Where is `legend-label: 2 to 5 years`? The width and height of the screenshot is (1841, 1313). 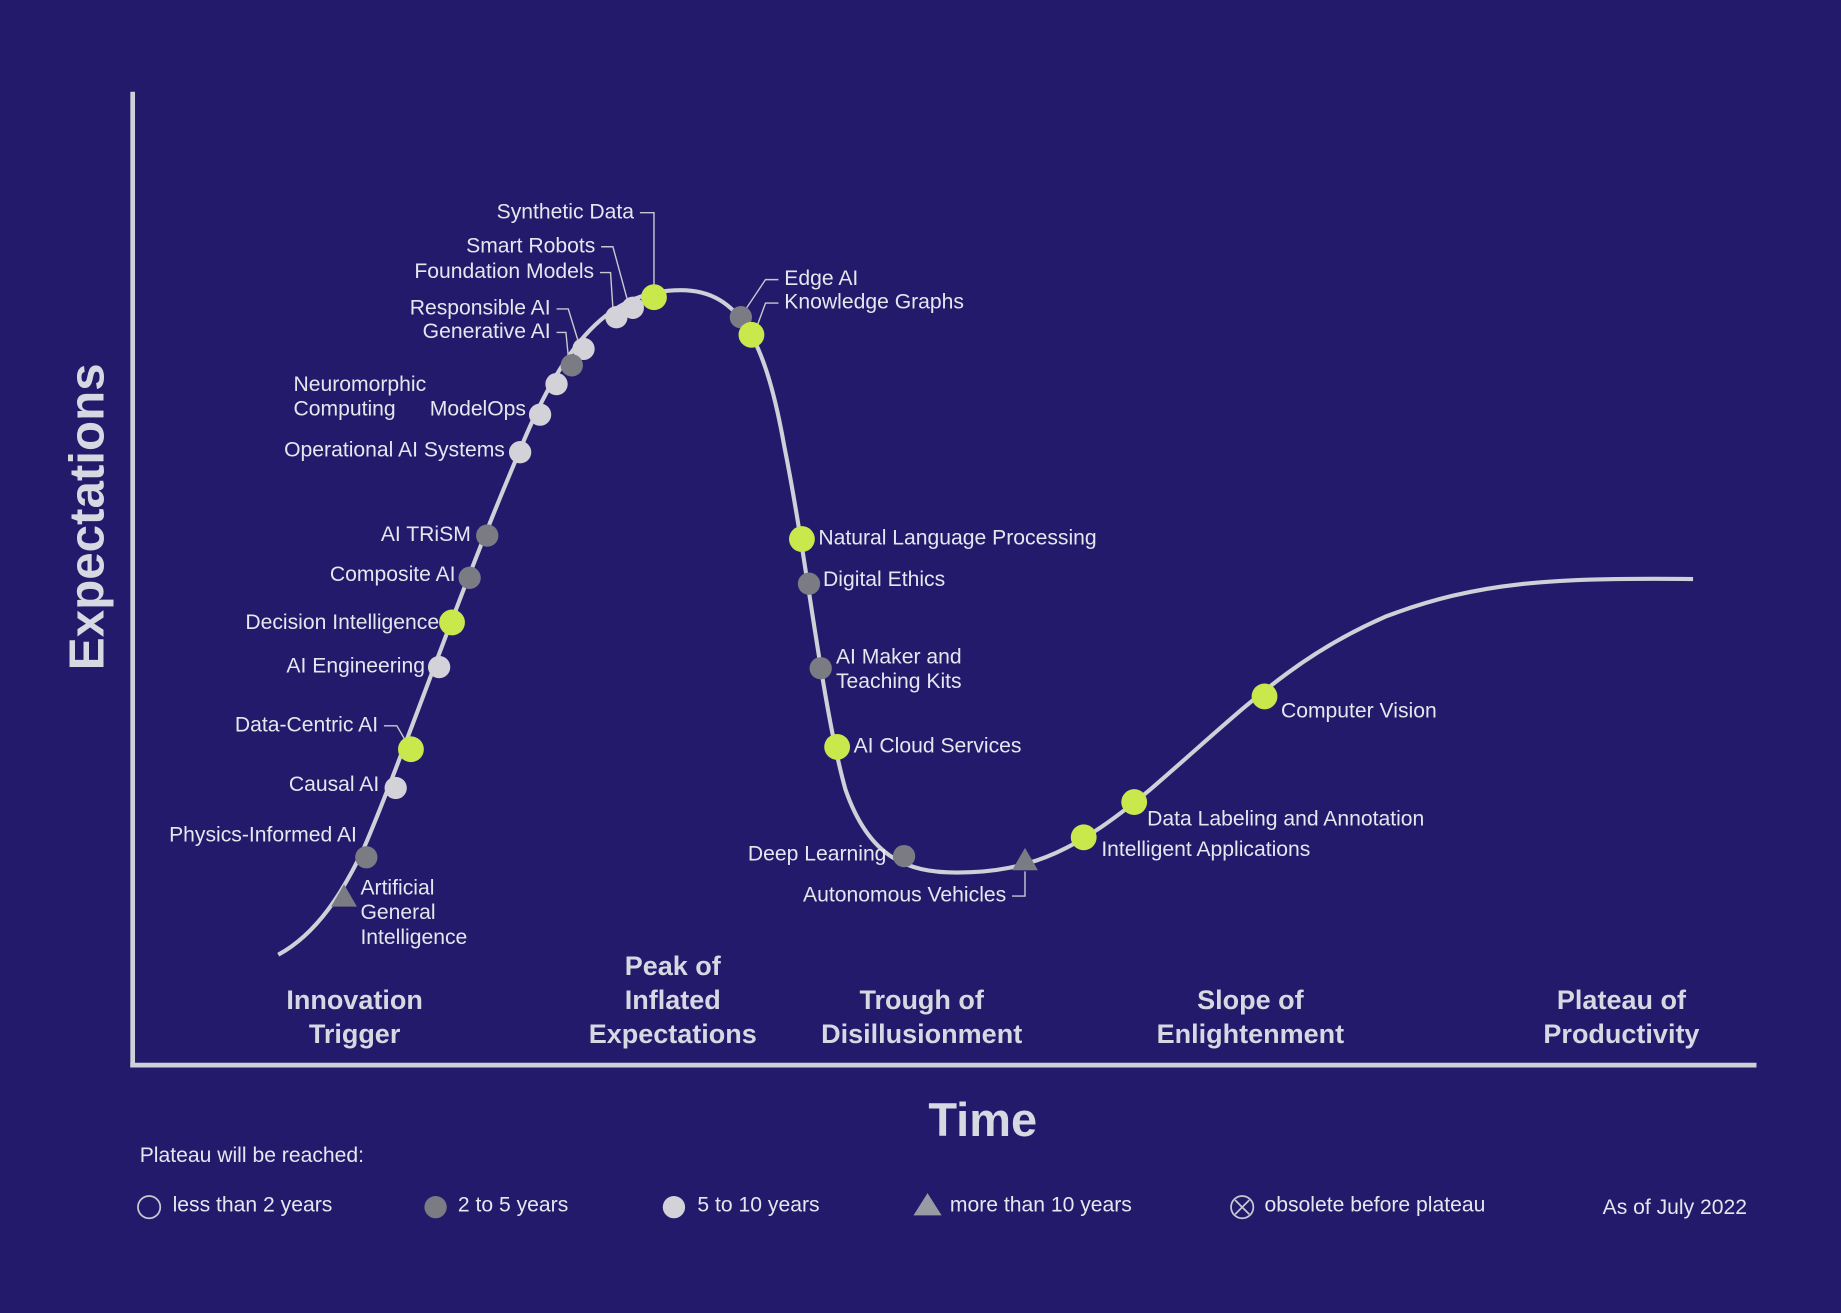
legend-label: 2 to 5 years is located at coordinates (513, 1205).